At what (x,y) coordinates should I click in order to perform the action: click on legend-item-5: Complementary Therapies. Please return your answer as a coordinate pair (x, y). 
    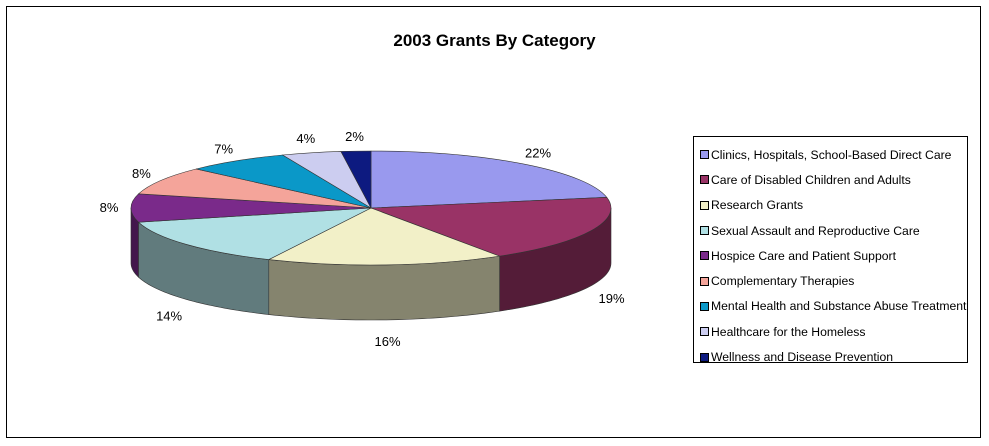
    Looking at the image, I should click on (833, 280).